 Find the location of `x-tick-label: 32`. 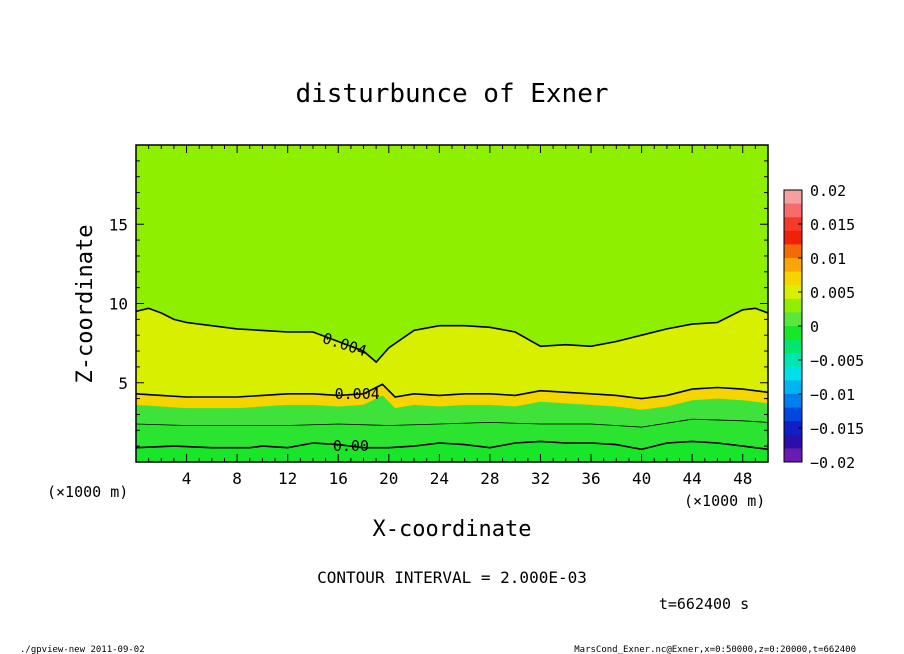

x-tick-label: 32 is located at coordinates (540, 478).